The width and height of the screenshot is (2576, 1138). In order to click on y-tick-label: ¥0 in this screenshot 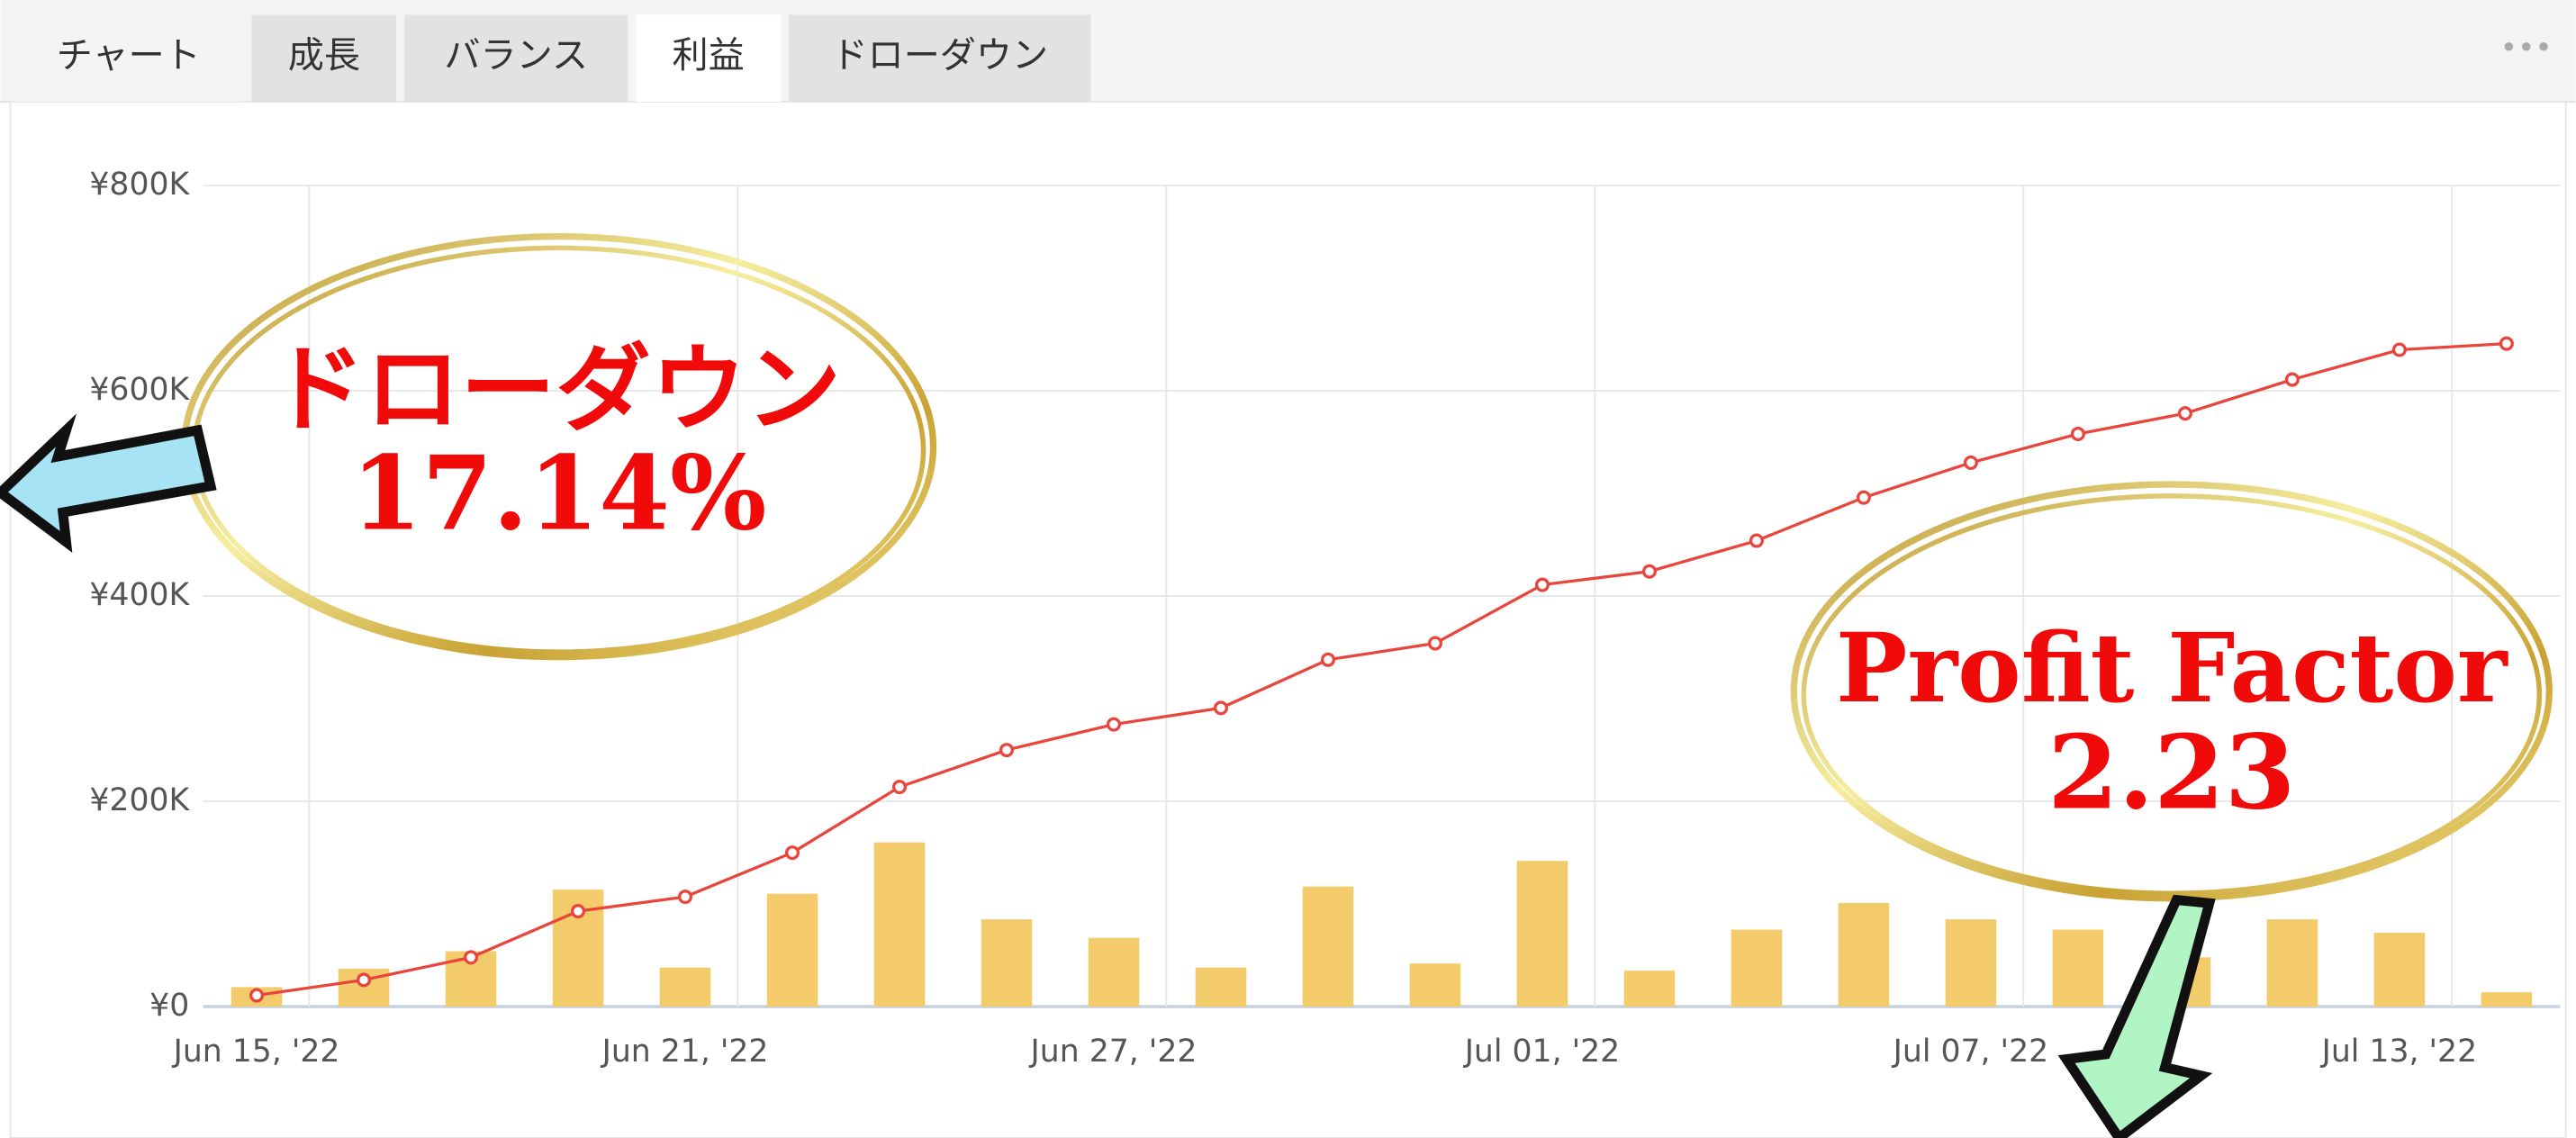, I will do `click(169, 1006)`.